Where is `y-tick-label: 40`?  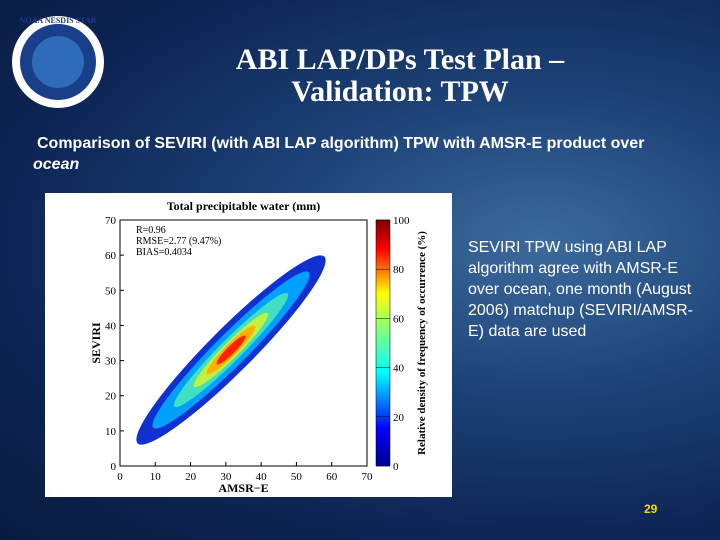 y-tick-label: 40 is located at coordinates (111, 326).